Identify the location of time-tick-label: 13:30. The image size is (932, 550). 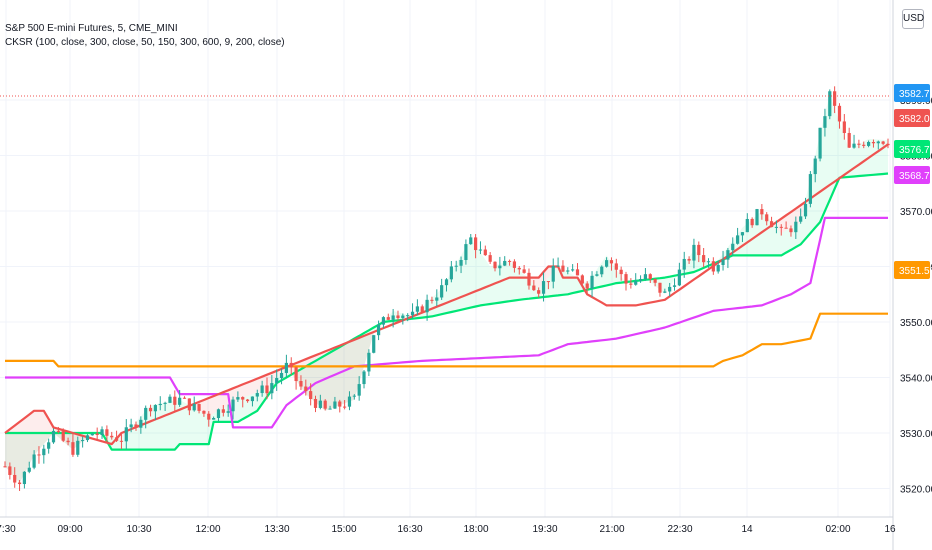
(276, 529).